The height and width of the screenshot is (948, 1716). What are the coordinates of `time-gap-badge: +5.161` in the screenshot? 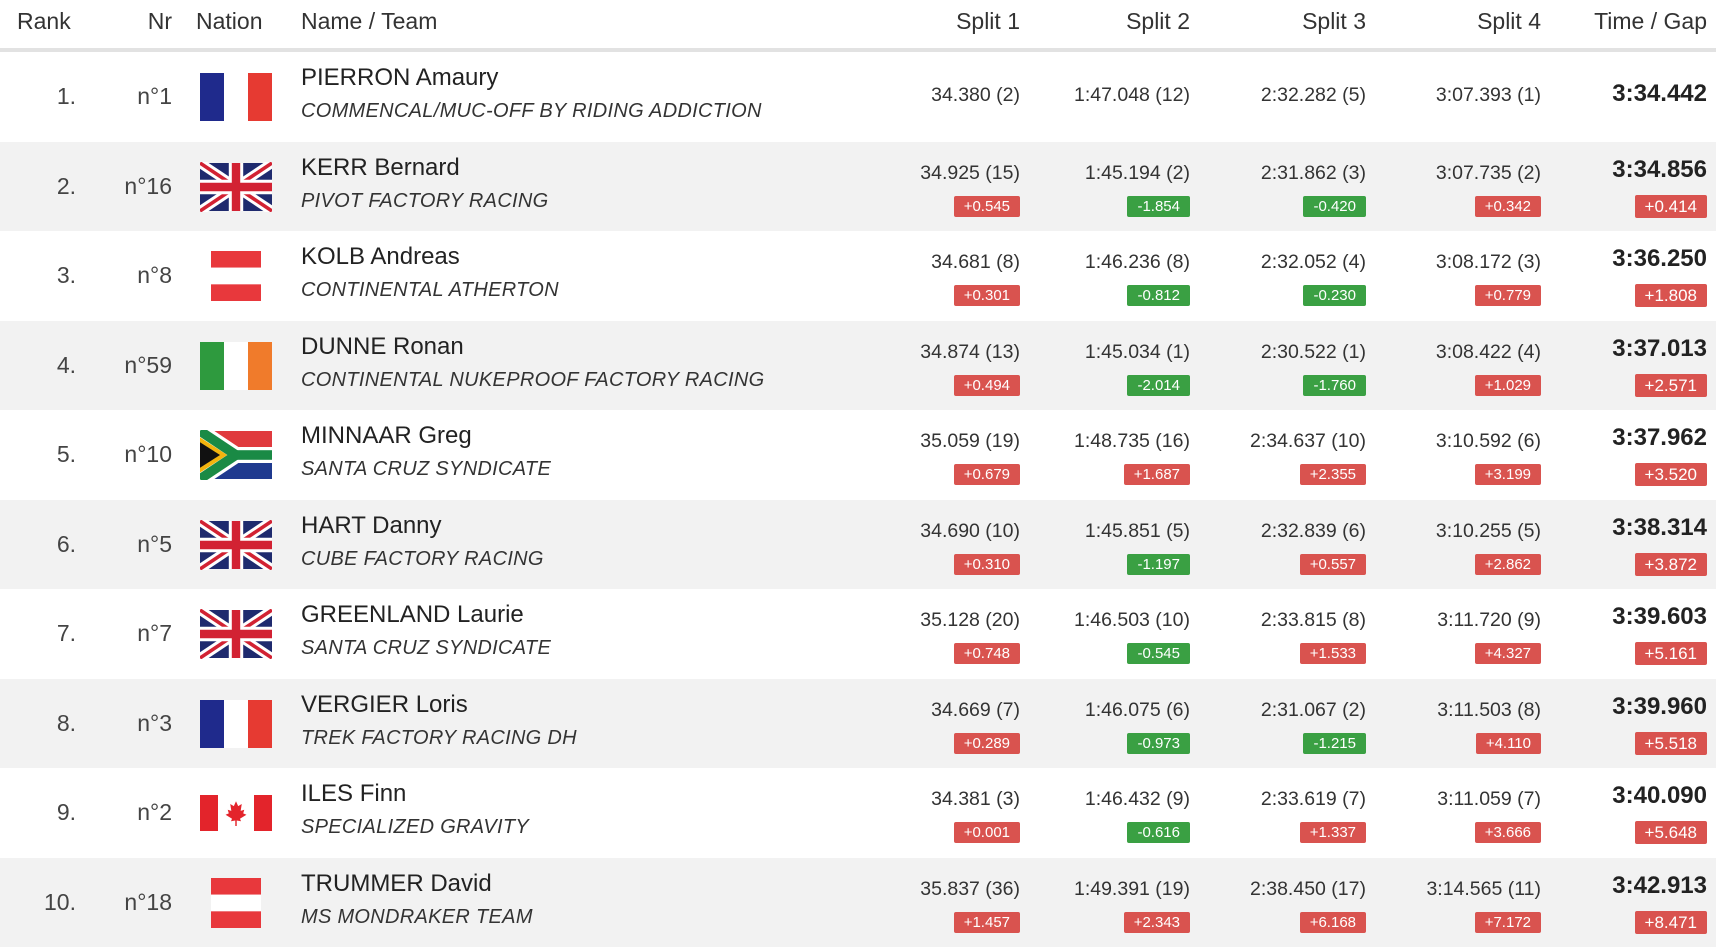 It's located at (1670, 653).